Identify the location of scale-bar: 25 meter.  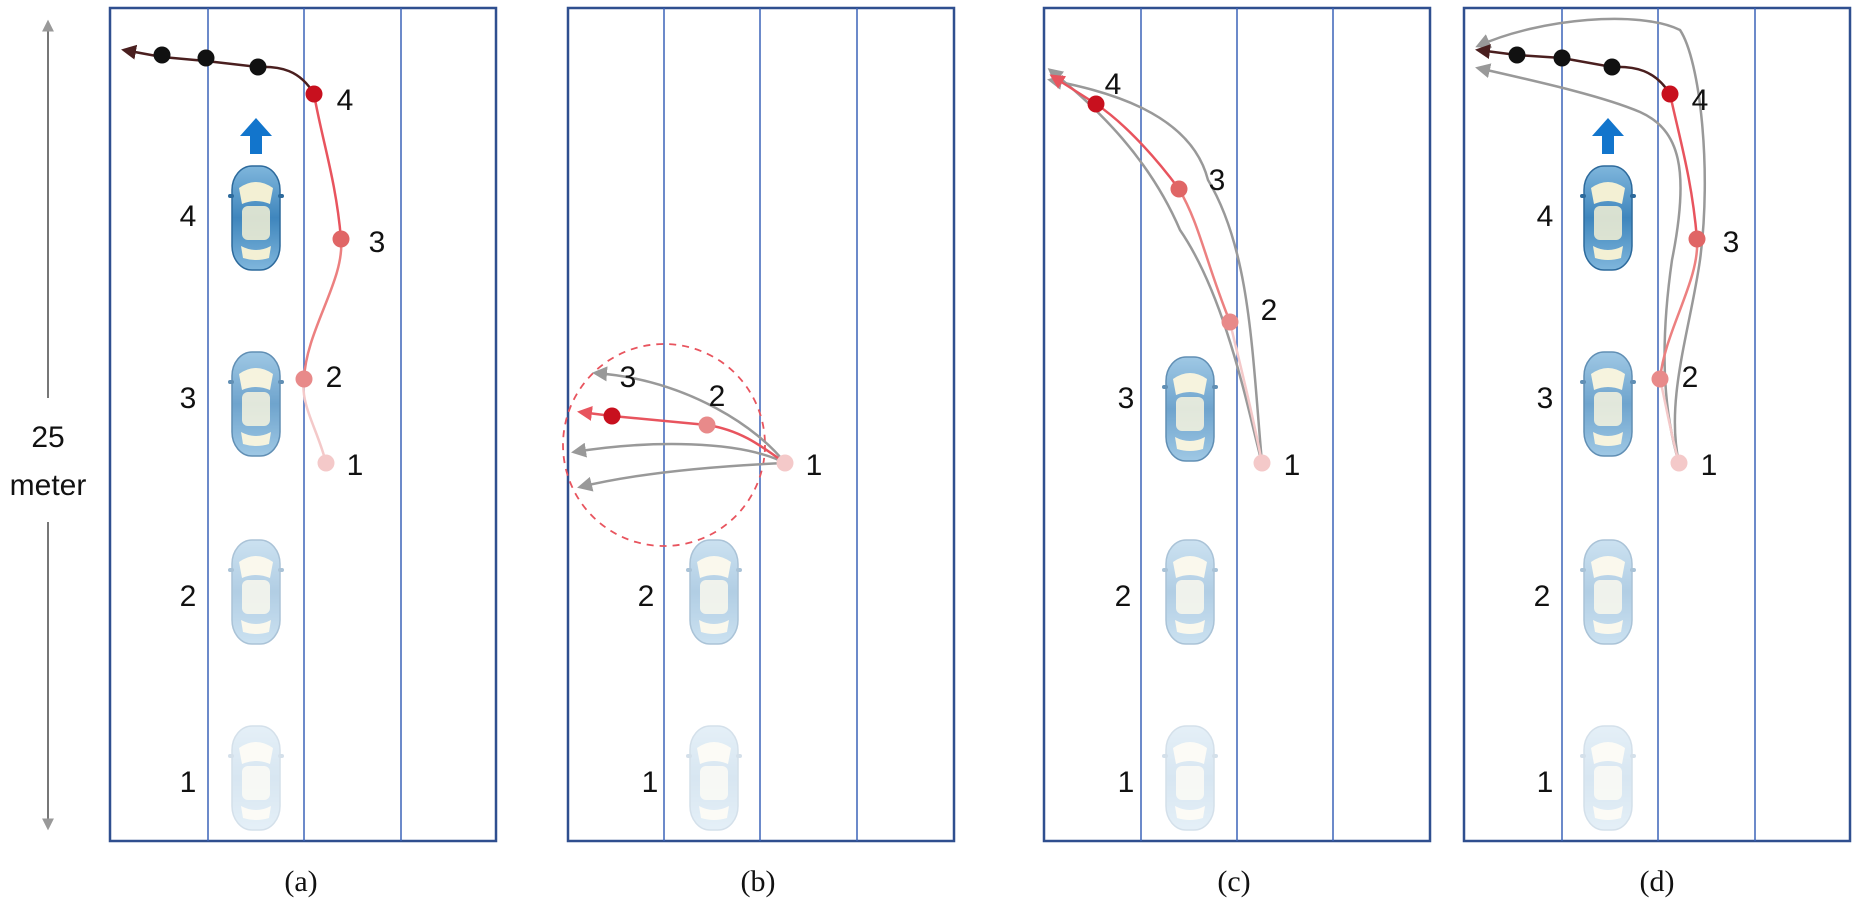
(48, 425).